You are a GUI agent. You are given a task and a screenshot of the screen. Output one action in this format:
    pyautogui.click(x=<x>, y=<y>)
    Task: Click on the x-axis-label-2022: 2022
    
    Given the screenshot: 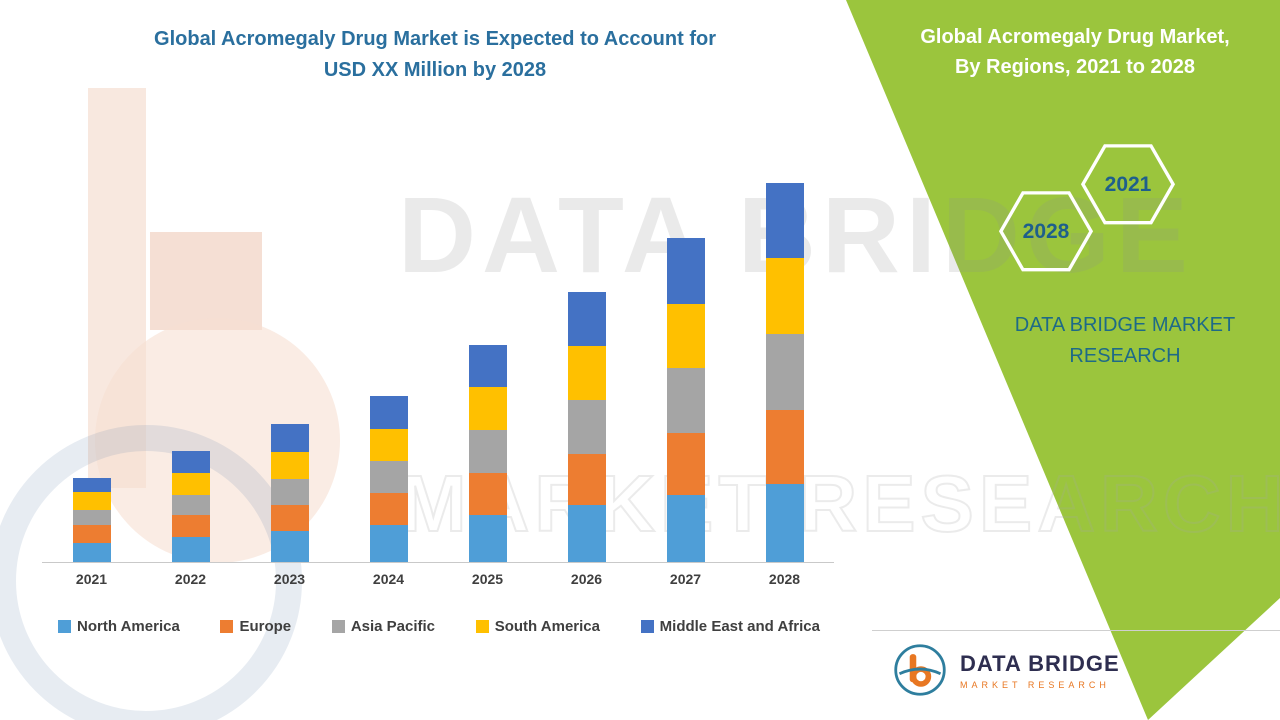 What is the action you would take?
    pyautogui.click(x=190, y=579)
    